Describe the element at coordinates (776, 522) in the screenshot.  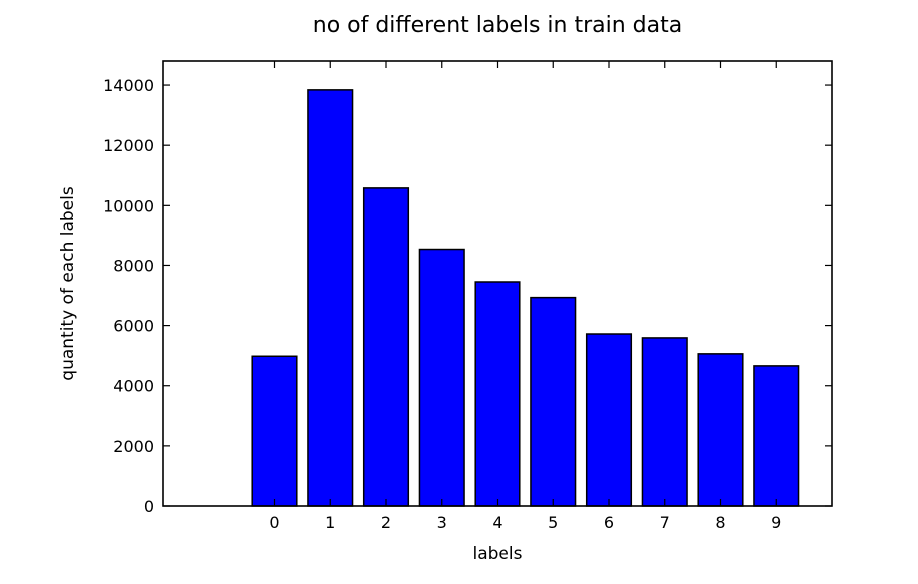
I see `x-tick-label-9: 9` at that location.